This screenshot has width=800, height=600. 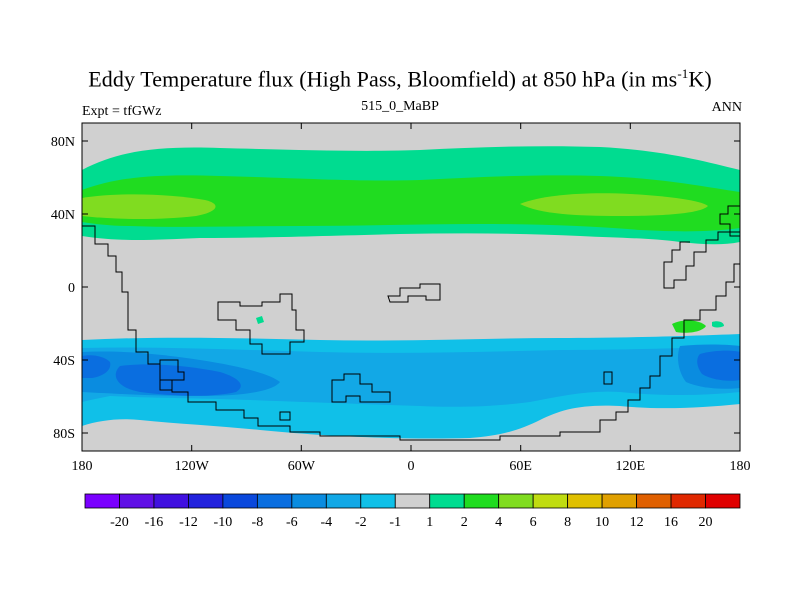 I want to click on colorbar-label: 10, so click(x=602, y=522).